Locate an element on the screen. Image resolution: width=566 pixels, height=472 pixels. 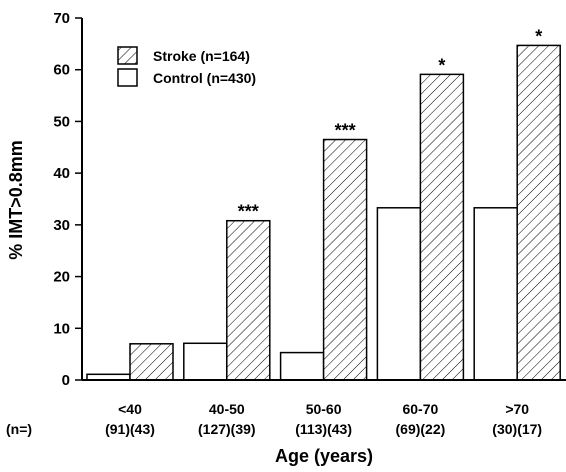
x-category-n: (30)(17) is located at coordinates (517, 429).